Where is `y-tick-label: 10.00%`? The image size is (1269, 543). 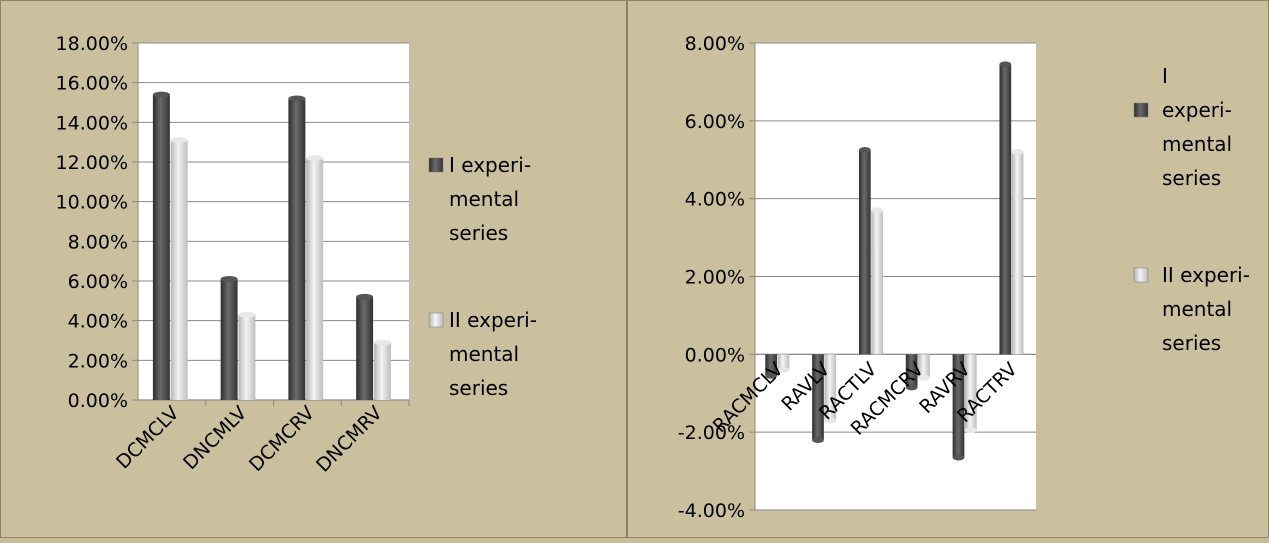
y-tick-label: 10.00% is located at coordinates (92, 203).